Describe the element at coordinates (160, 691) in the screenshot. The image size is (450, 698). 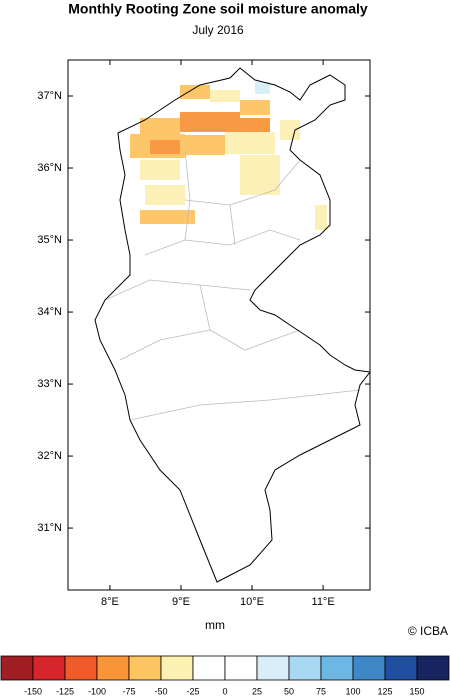
I see `colorbar-label: -50` at that location.